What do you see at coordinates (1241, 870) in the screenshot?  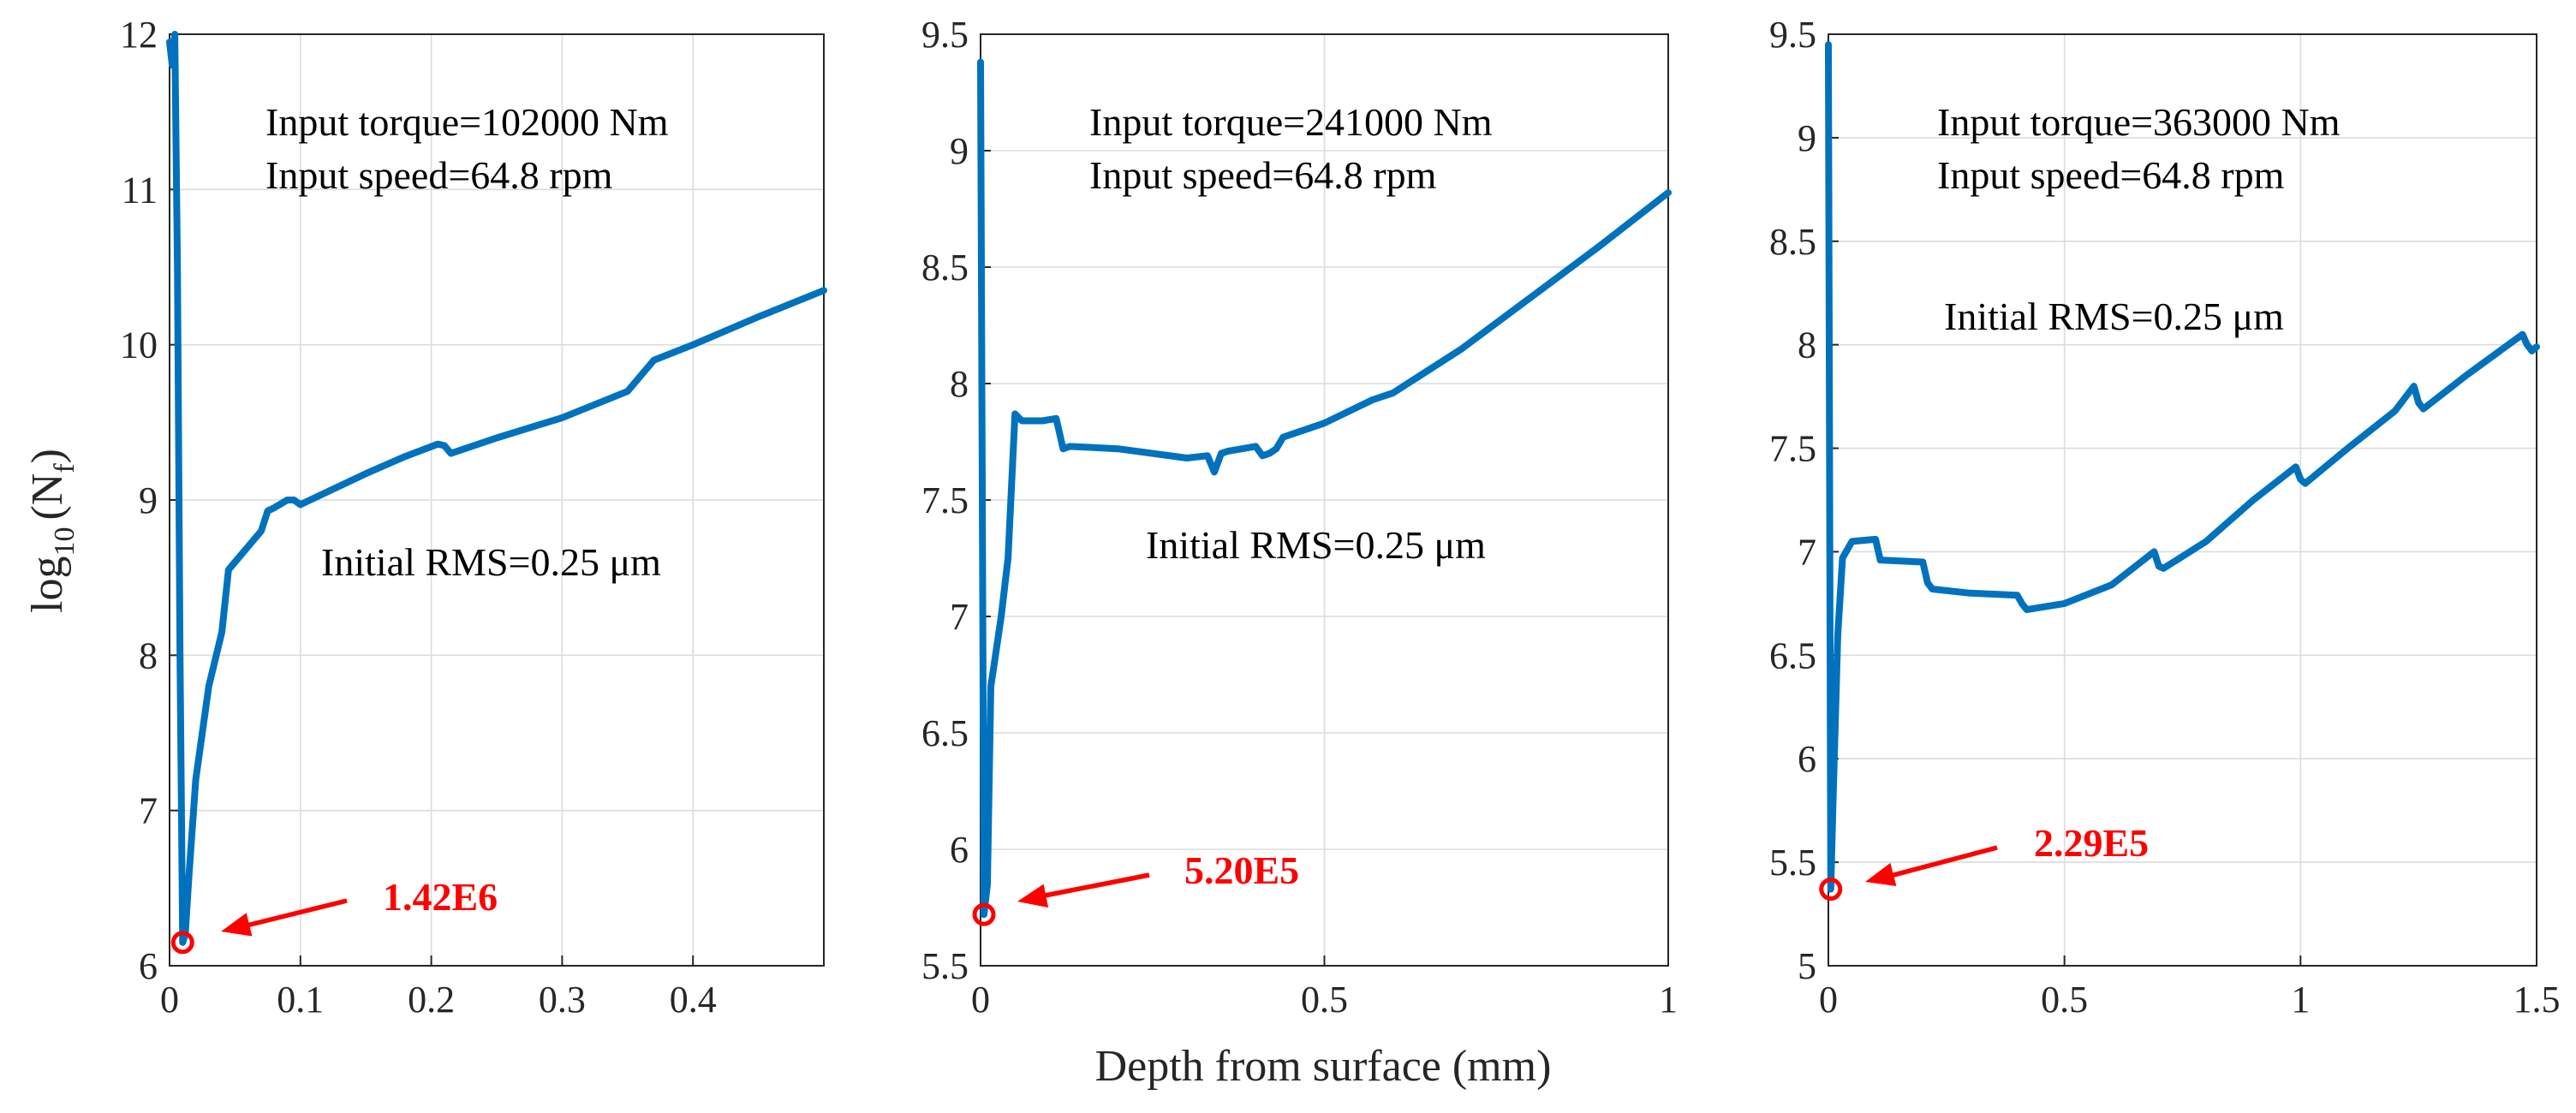 I see `min-life-callout: 5.20E5` at bounding box center [1241, 870].